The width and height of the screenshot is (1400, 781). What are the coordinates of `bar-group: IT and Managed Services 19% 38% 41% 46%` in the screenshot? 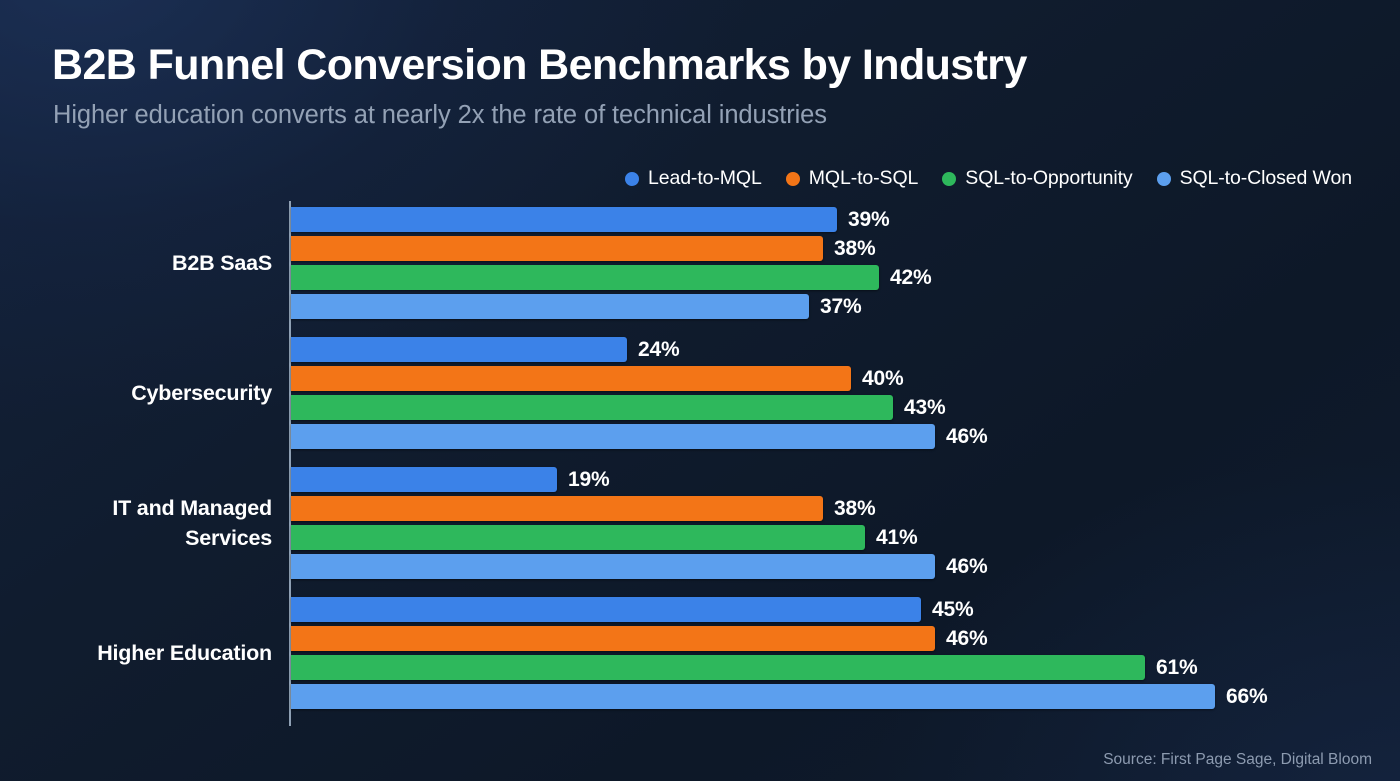 It's located at (700, 523).